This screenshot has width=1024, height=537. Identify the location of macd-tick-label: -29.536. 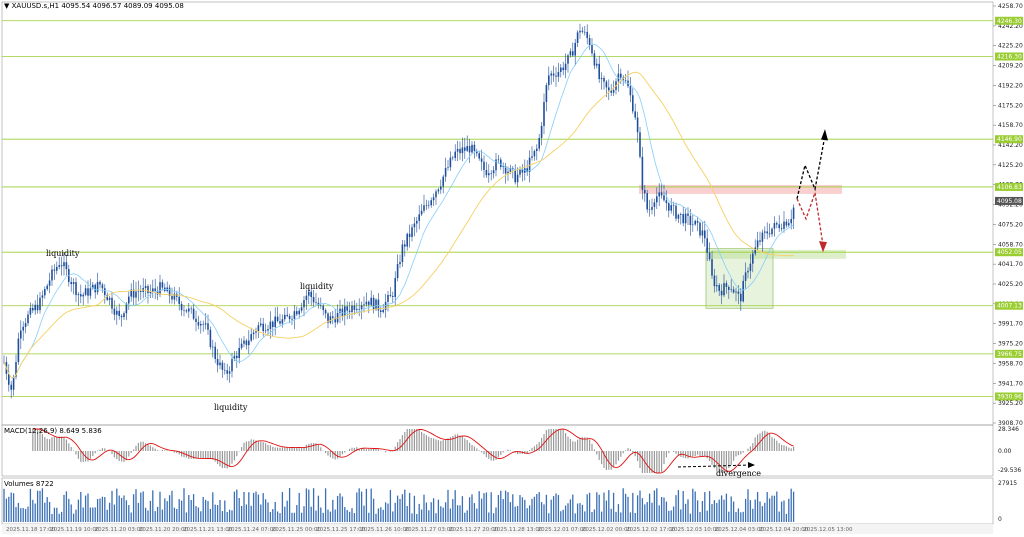
(1009, 470).